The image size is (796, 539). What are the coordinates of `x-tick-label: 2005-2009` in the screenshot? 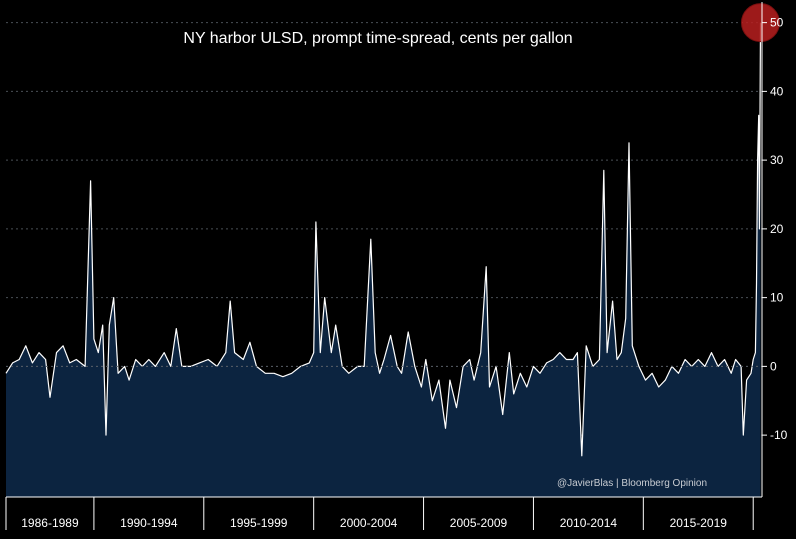 It's located at (479, 523).